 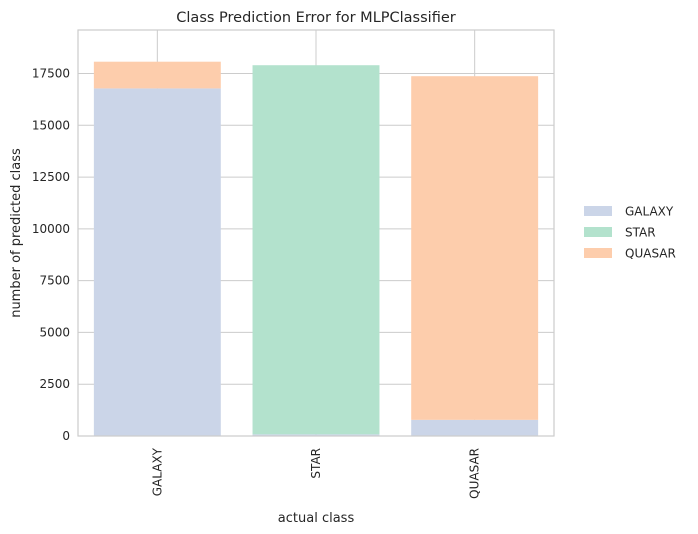 I want to click on bar-quasar-quasar, so click(x=475, y=248).